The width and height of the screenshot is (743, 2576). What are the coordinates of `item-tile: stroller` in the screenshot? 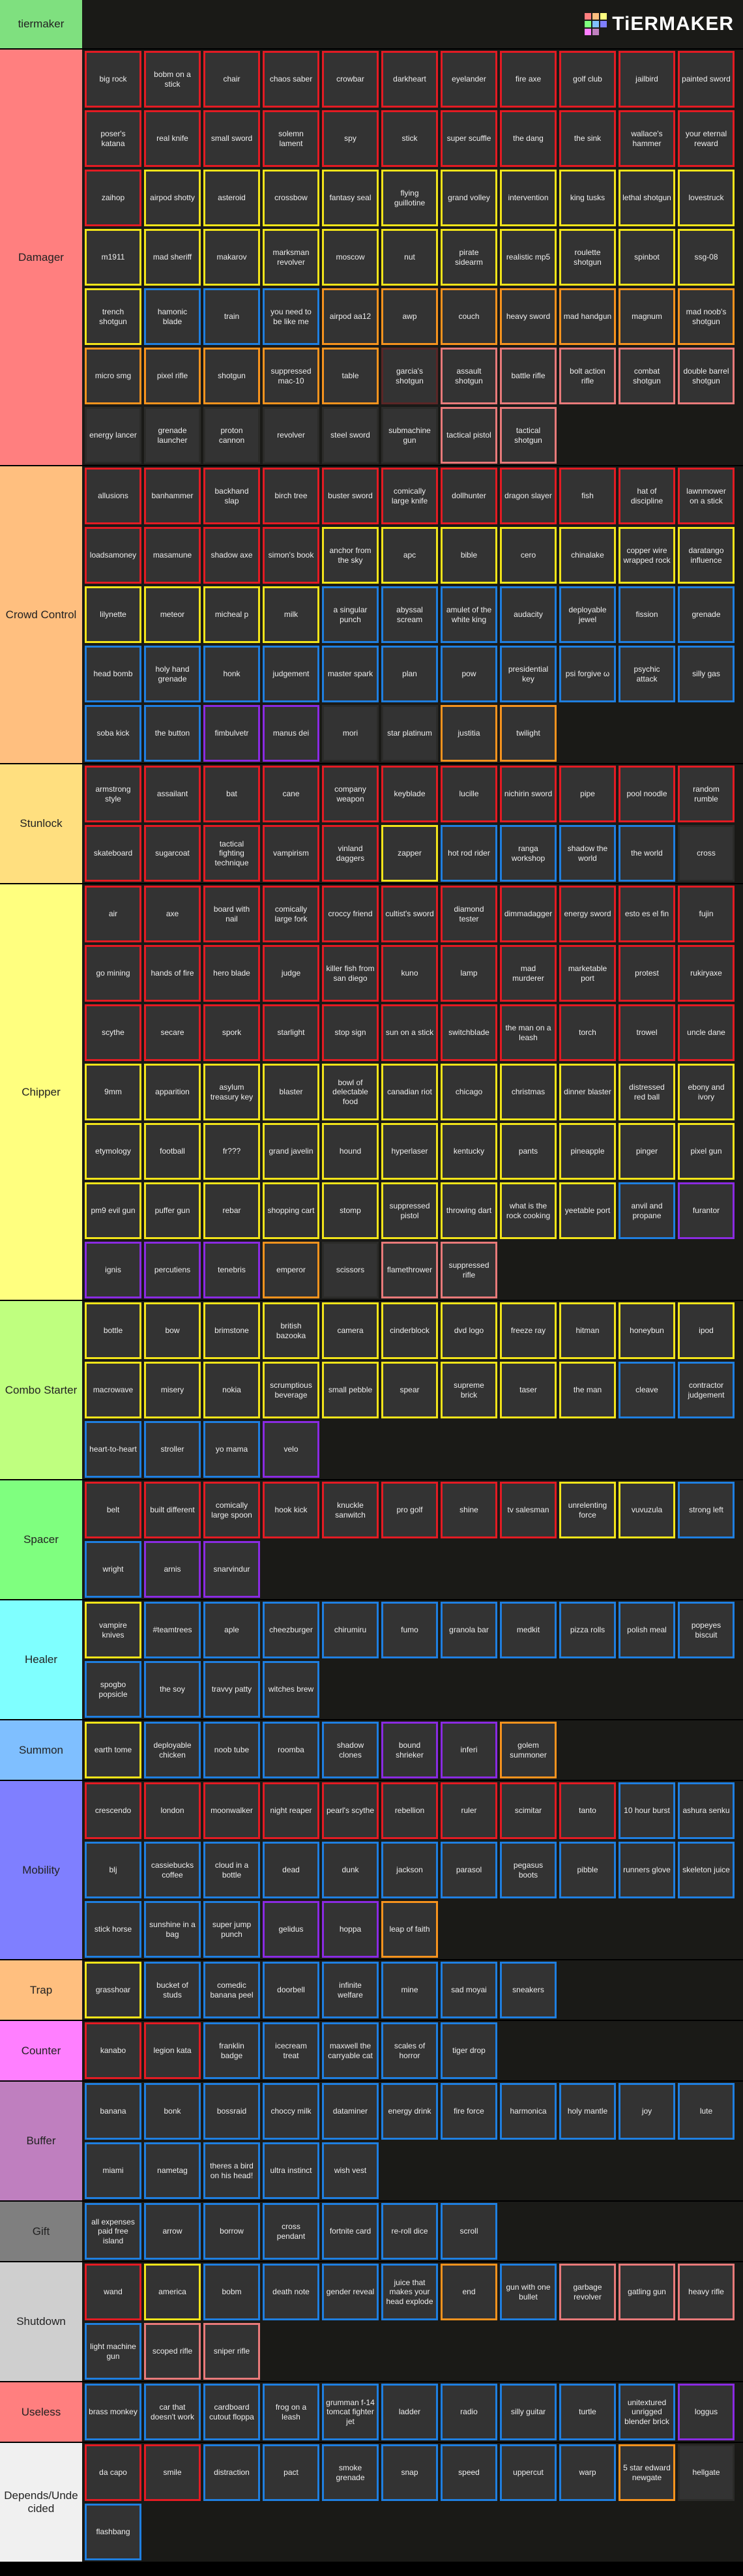 It's located at (172, 1449).